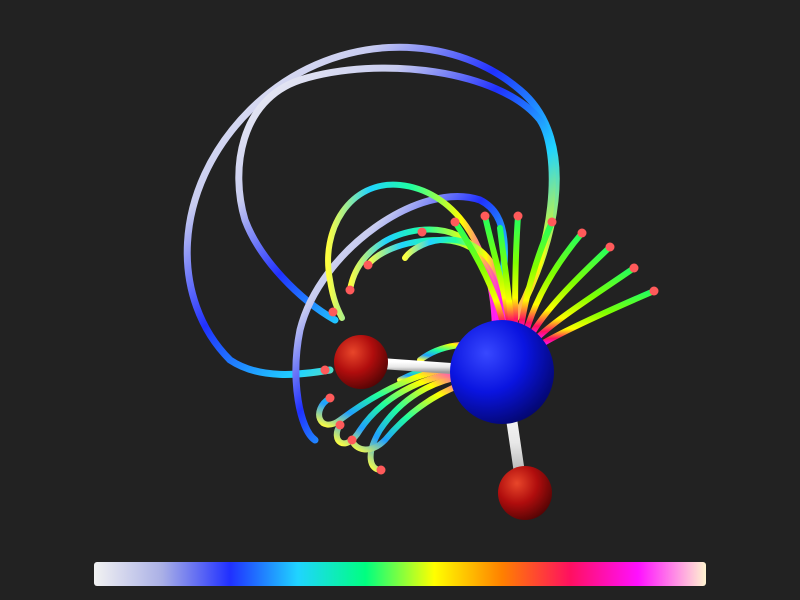 Image resolution: width=800 pixels, height=600 pixels. I want to click on field-lines-fan, so click(554, 280).